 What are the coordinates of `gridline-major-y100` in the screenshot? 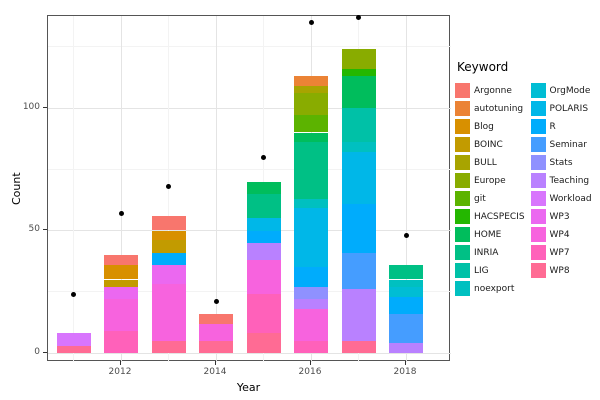 It's located at (249, 108).